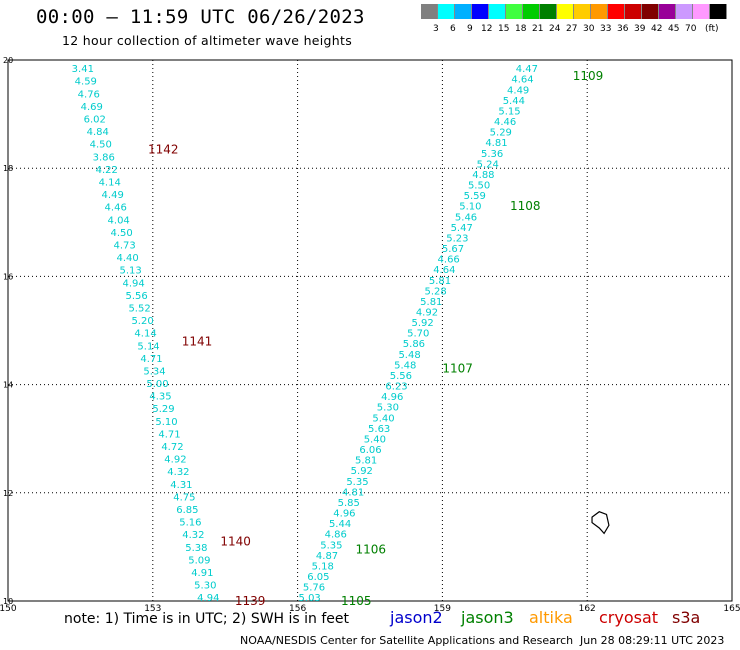 The width and height of the screenshot is (740, 650). Describe the element at coordinates (551, 617) in the screenshot. I see `satellite-name-altika: altika` at that location.